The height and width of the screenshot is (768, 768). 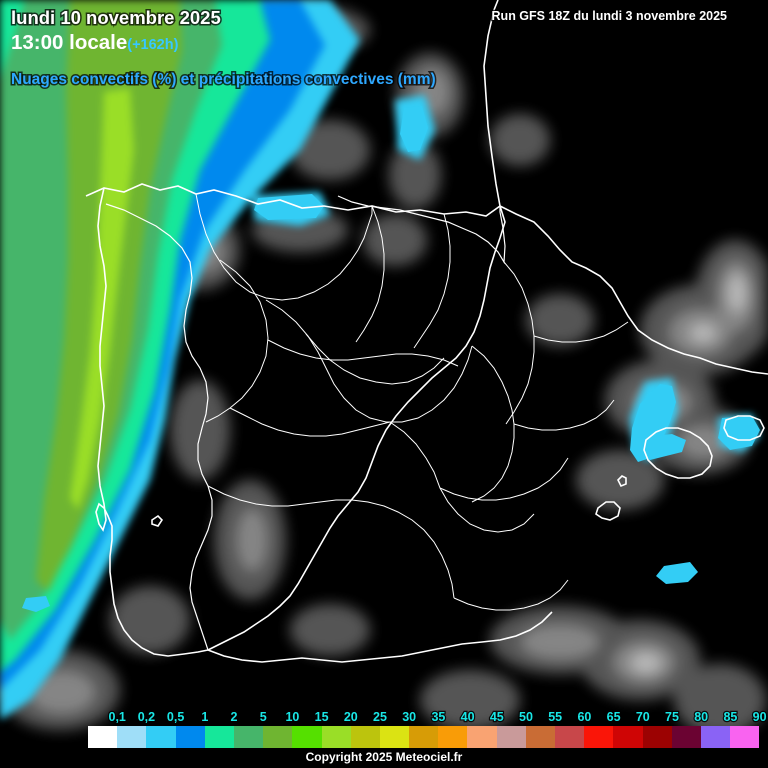 What do you see at coordinates (672, 717) in the screenshot?
I see `legend-tick-label: 75` at bounding box center [672, 717].